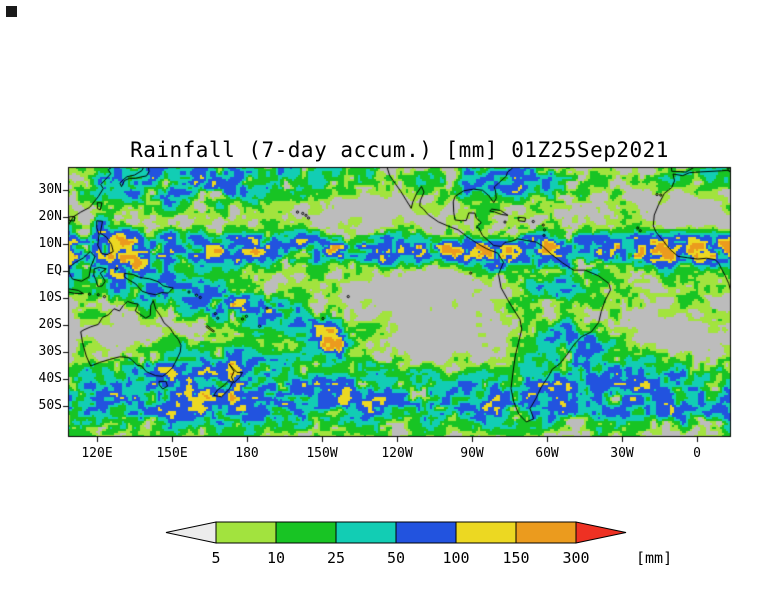  I want to click on colorbar-unit-label: [mm], so click(654, 558).